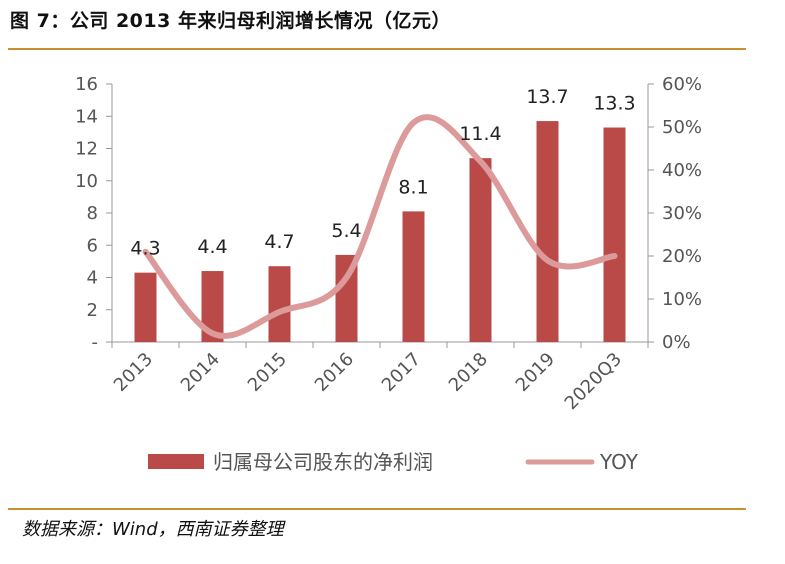 The width and height of the screenshot is (785, 564). What do you see at coordinates (614, 104) in the screenshot?
I see `bar-data-label: 13.3` at bounding box center [614, 104].